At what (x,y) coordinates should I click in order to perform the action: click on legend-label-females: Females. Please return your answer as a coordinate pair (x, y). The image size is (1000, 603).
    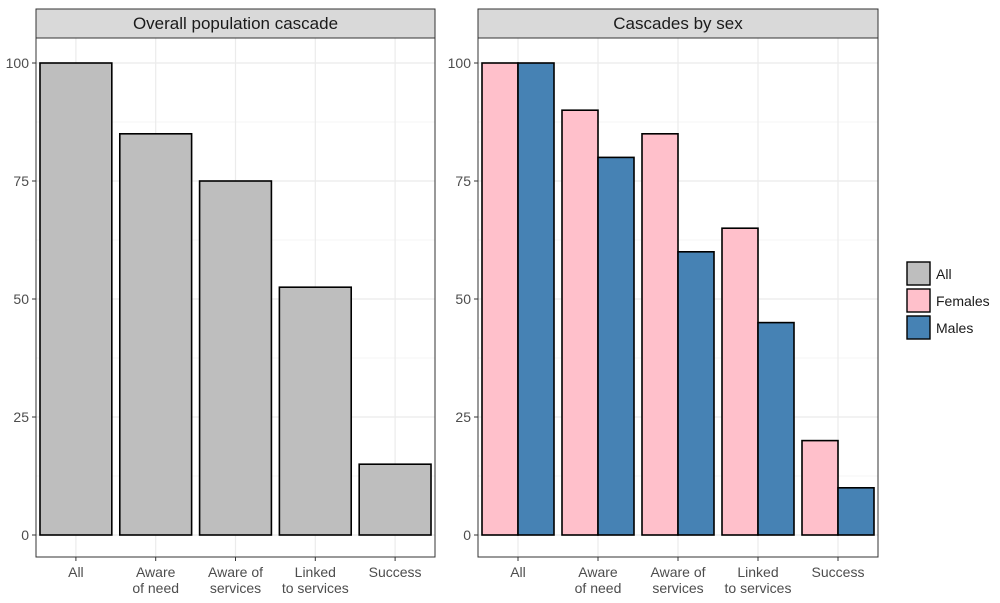
    Looking at the image, I should click on (963, 301).